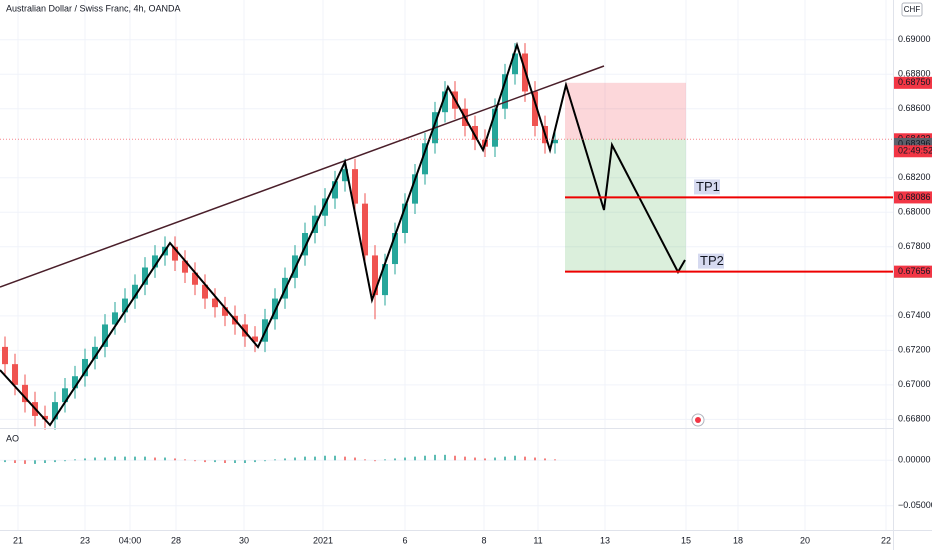 This screenshot has height=555, width=932. Describe the element at coordinates (625, 111) in the screenshot. I see `stop-zone` at that location.